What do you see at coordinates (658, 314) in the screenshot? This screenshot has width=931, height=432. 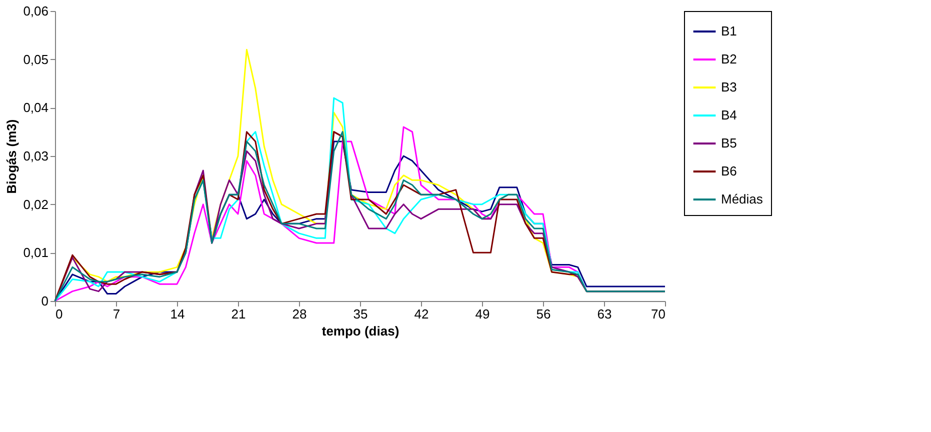 I see `x-tick-label: 70` at bounding box center [658, 314].